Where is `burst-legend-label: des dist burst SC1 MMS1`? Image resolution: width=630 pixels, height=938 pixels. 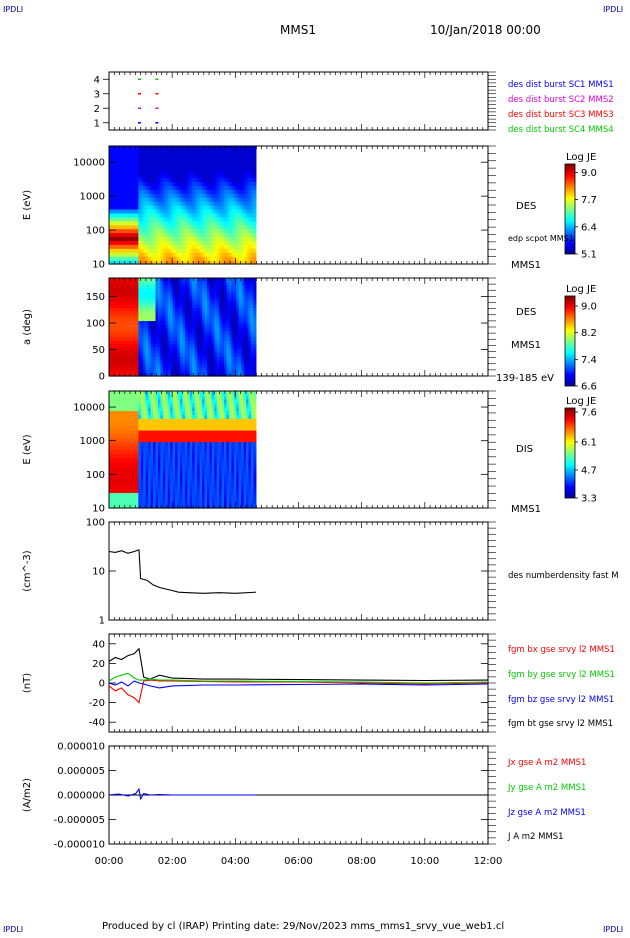 burst-legend-label: des dist burst SC1 MMS1 is located at coordinates (561, 85).